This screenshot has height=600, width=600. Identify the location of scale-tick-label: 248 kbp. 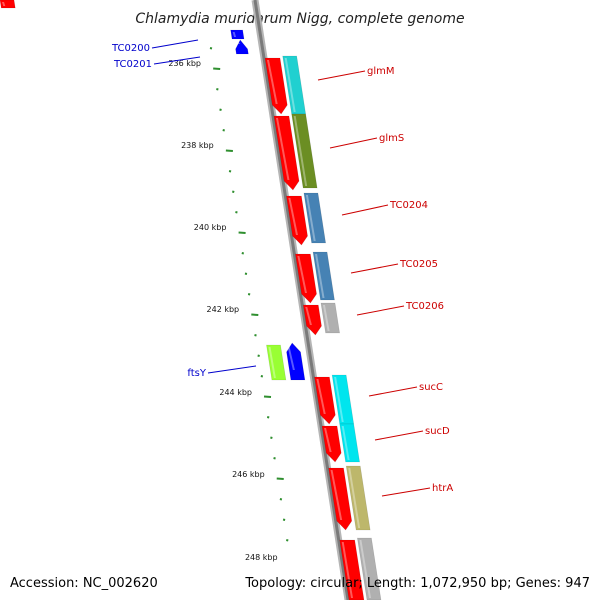
(261, 557).